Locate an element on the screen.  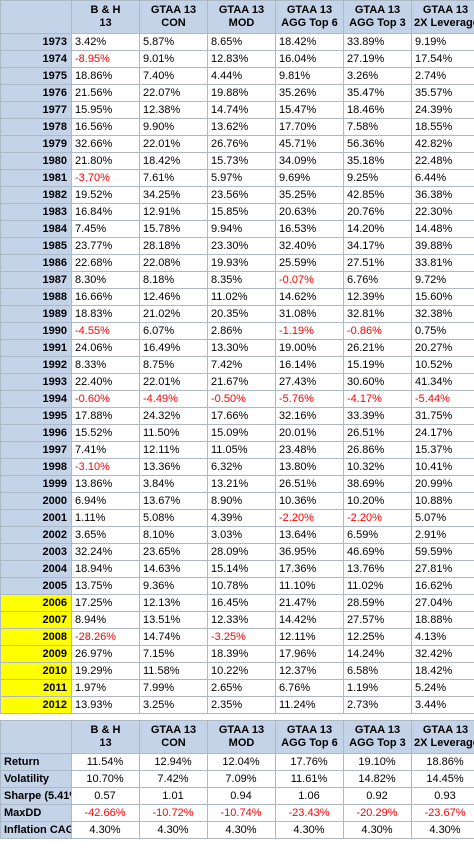
return-cell: 27.43% is located at coordinates (309, 382).